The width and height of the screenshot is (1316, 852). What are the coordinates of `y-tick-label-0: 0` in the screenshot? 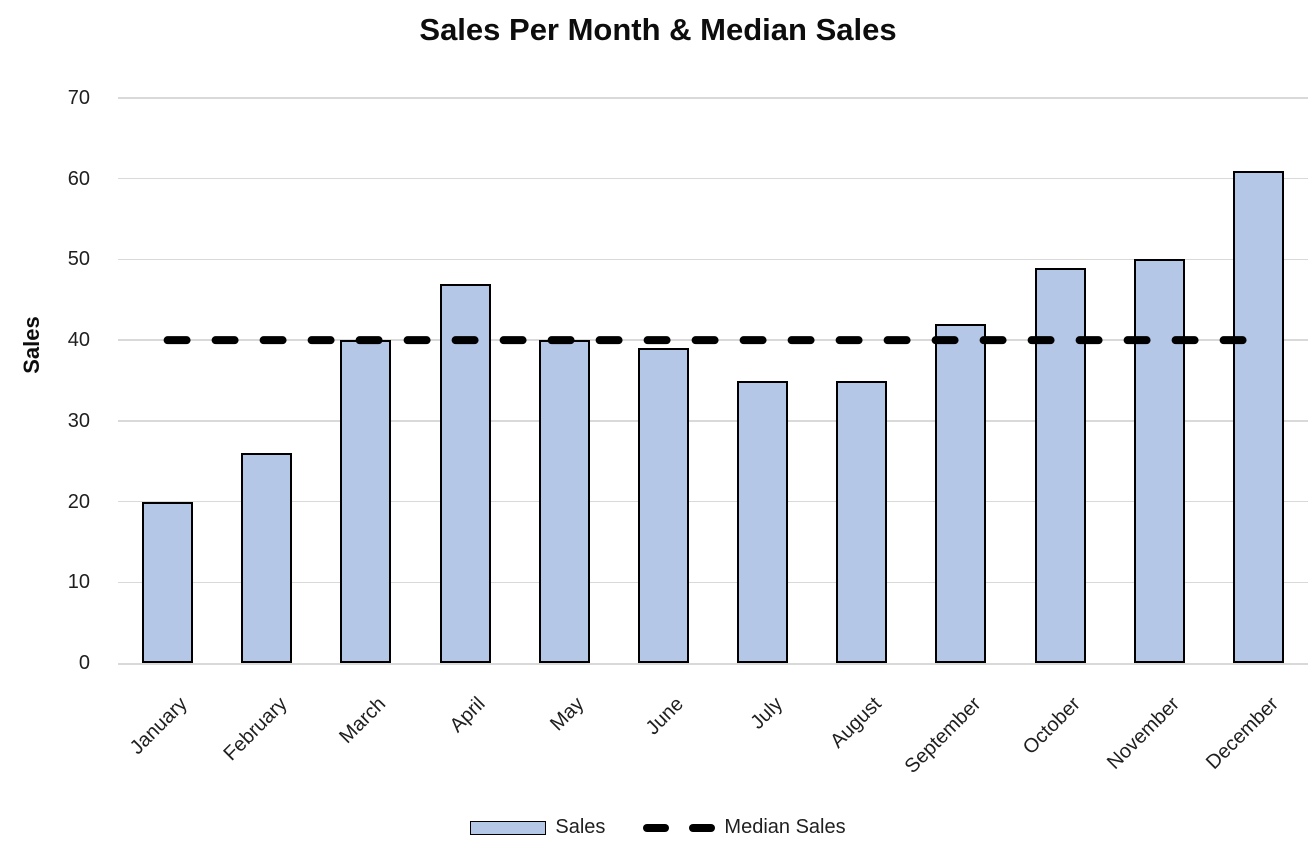 It's located at (84, 663).